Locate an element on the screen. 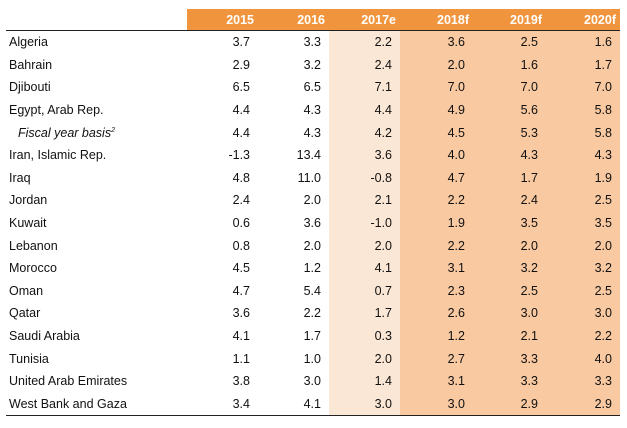  country-name: Lebanon is located at coordinates (33, 245).